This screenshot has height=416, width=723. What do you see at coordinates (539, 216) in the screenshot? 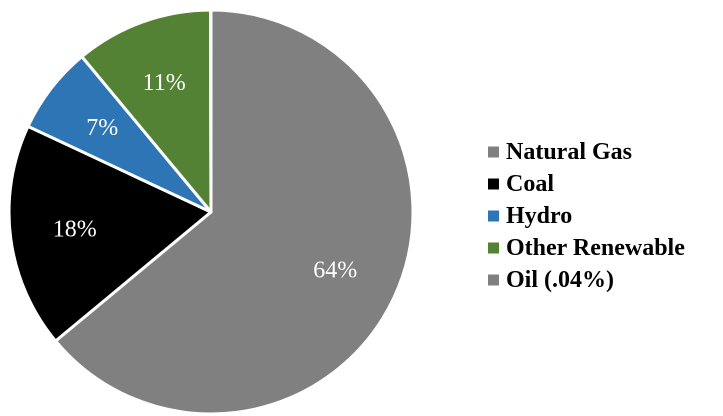
I see `legend-label-hydro: Hydro` at bounding box center [539, 216].